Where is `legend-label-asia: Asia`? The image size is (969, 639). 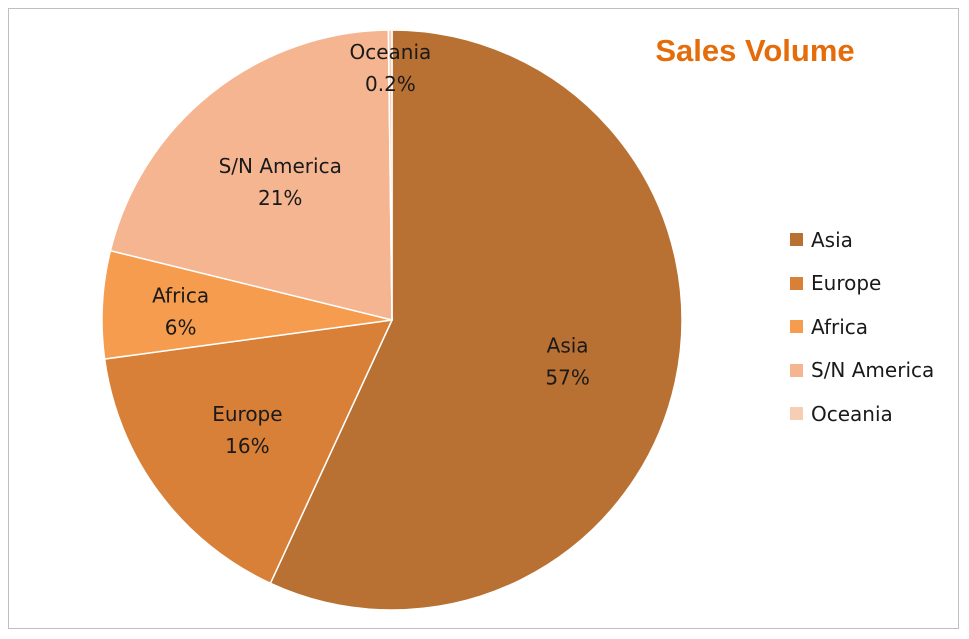
legend-label-asia: Asia is located at coordinates (832, 239).